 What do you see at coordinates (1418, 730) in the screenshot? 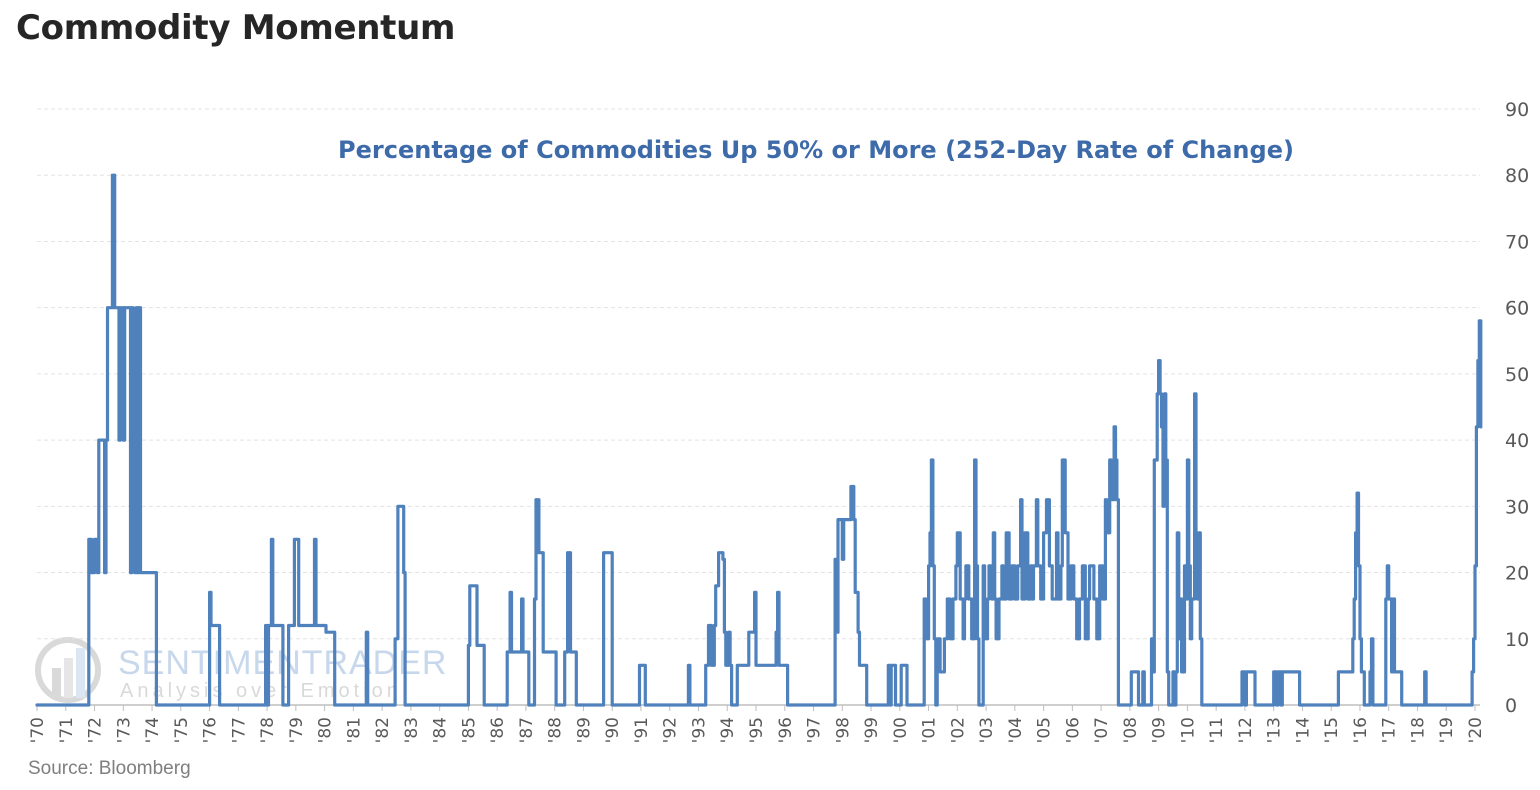
I see `x-tick-label: '18` at bounding box center [1418, 730].